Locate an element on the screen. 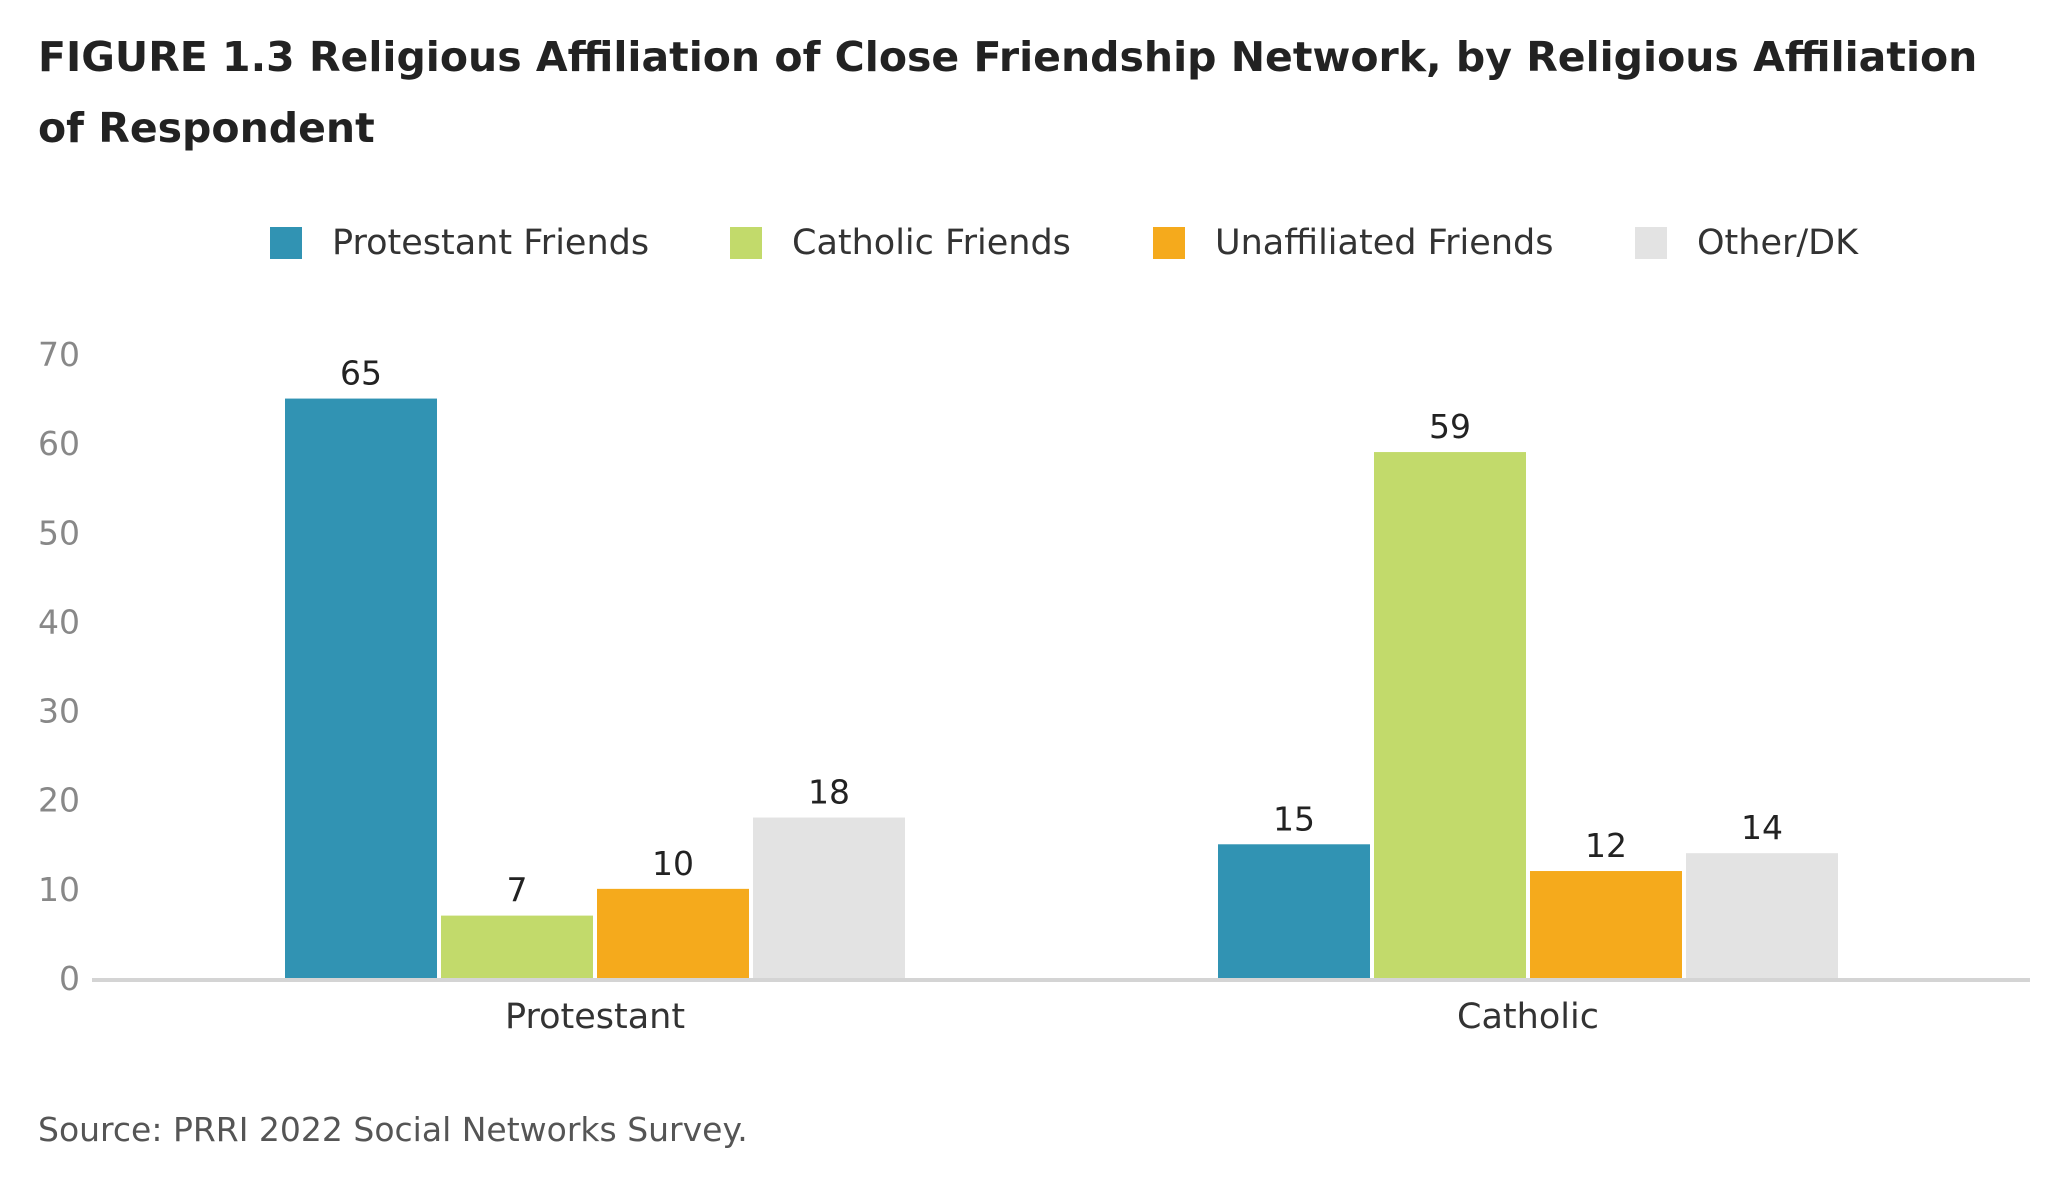  y-tick-label-20: 20 is located at coordinates (59, 800).